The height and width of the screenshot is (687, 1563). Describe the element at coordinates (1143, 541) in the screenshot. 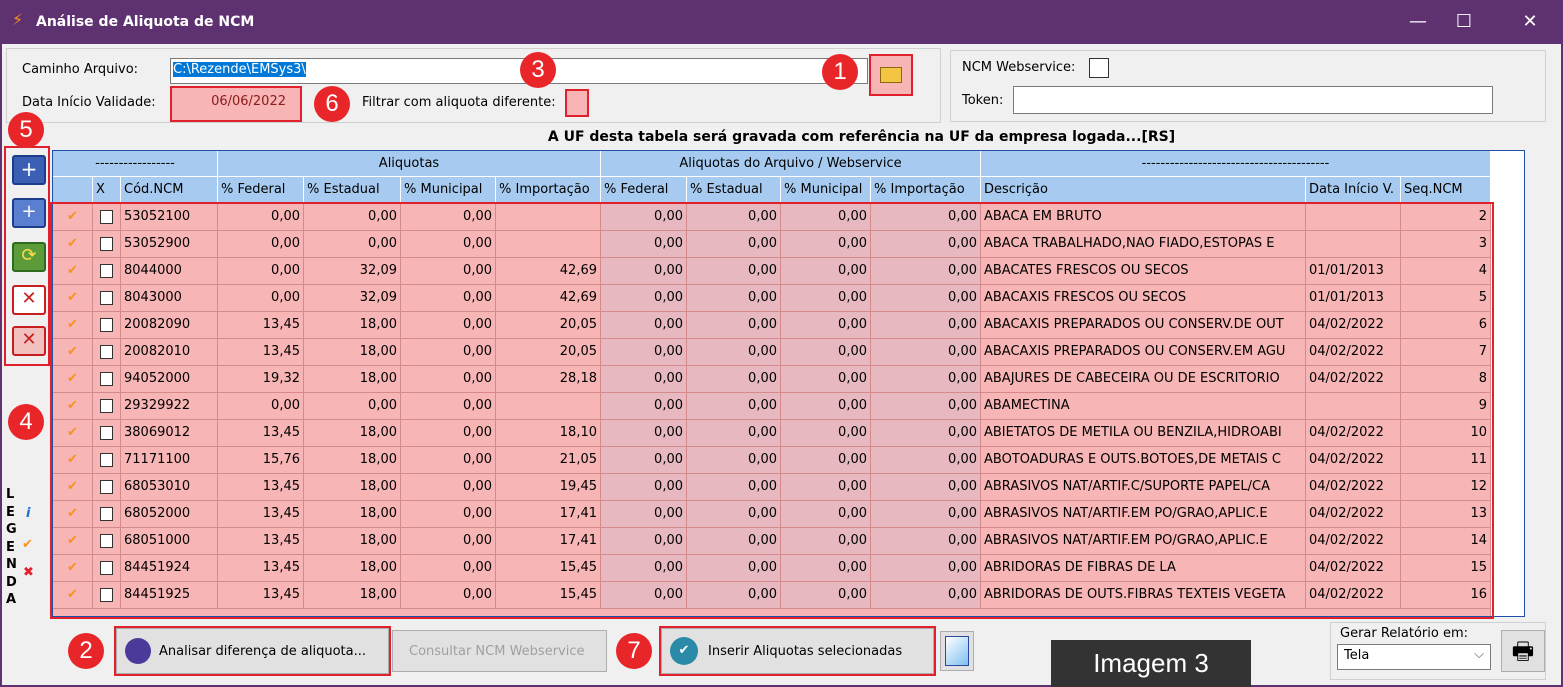

I see `grid-cell: ABRASIVOS NAT/ARTIF.EM PO/GRAO,APLIC.E` at that location.